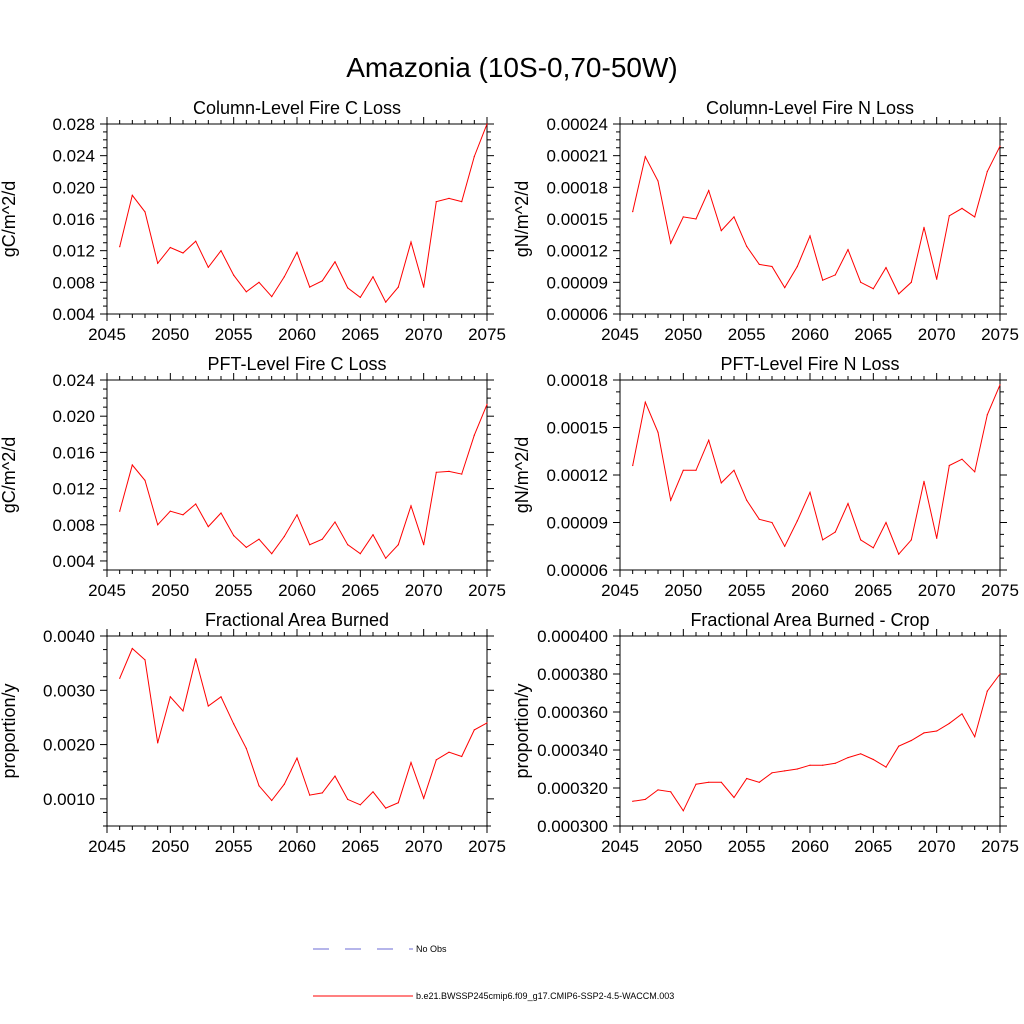 Image resolution: width=1024 pixels, height=1024 pixels. What do you see at coordinates (73, 187) in the screenshot?
I see `y-tick-label: 0.020` at bounding box center [73, 187].